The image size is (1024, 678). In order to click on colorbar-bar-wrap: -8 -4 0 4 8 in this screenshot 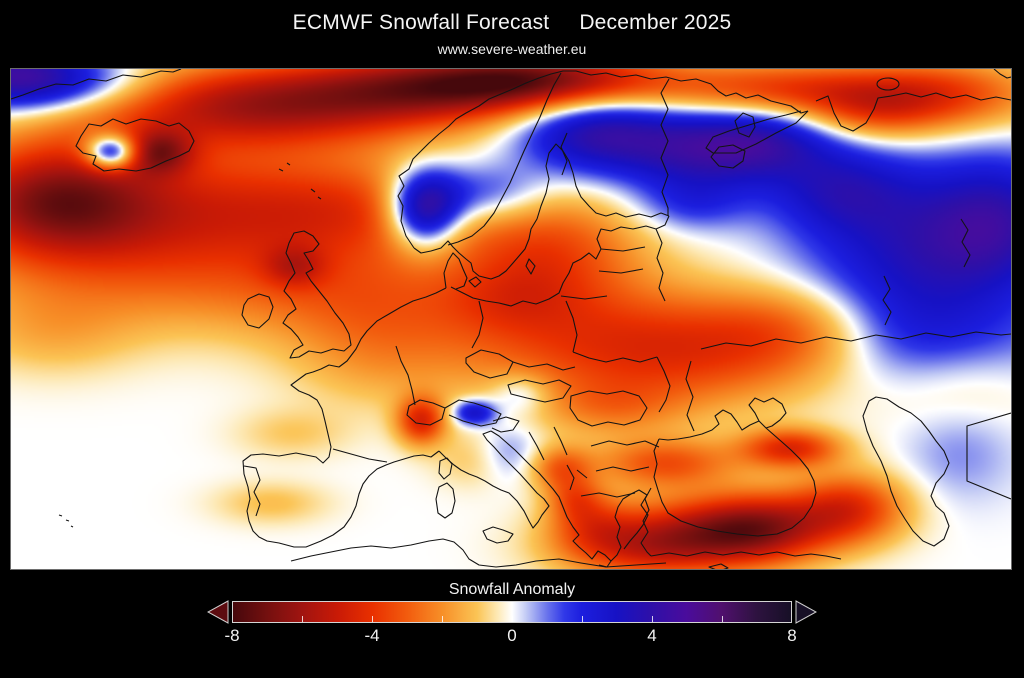, I will do `click(510, 623)`.